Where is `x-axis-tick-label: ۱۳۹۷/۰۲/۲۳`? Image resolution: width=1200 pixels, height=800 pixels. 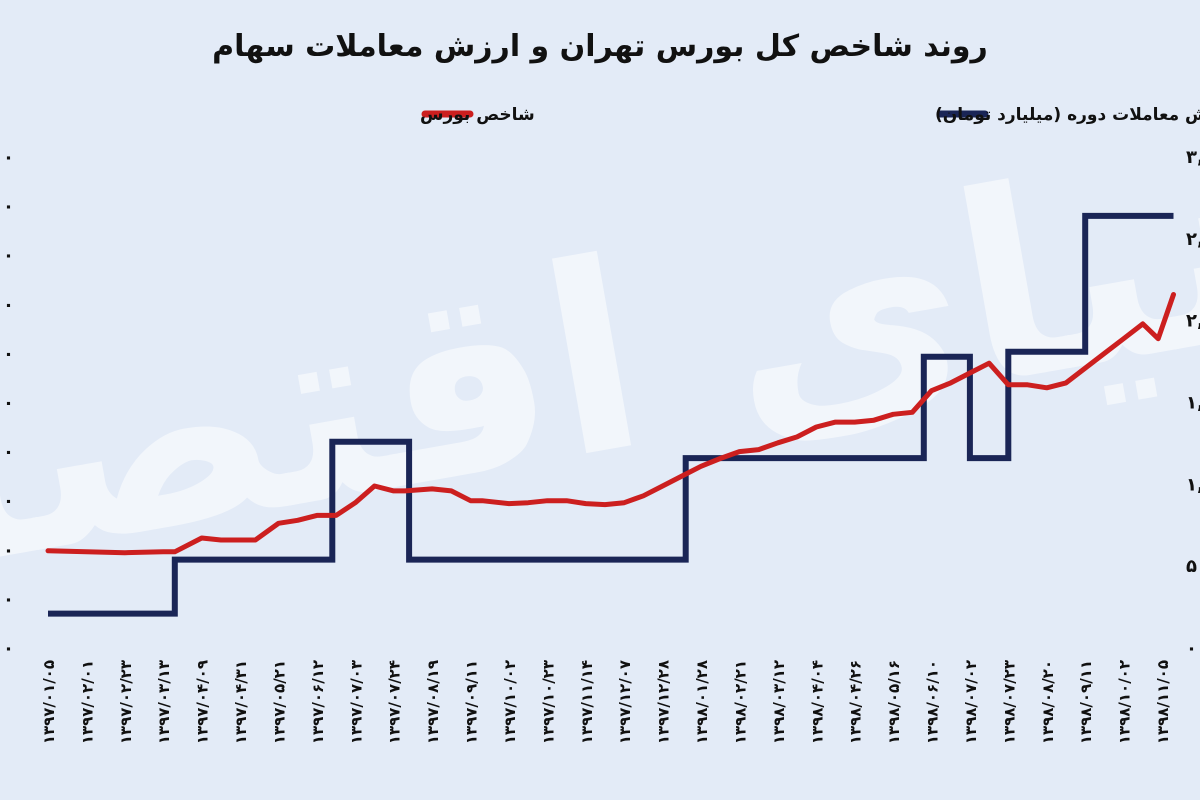 x-axis-tick-label: ۱۳۹۷/۰۲/۲۳ is located at coordinates (126, 702).